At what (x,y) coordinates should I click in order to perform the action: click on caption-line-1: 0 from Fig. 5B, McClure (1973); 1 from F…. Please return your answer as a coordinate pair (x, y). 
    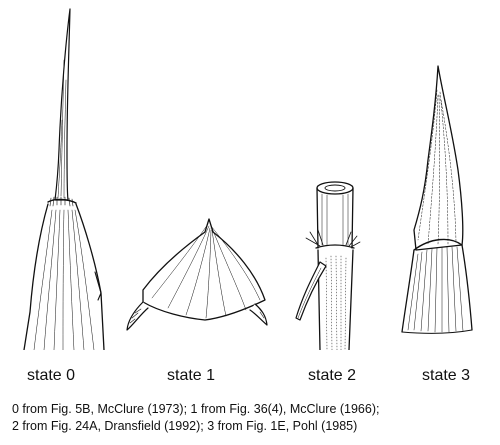
    Looking at the image, I should click on (196, 409).